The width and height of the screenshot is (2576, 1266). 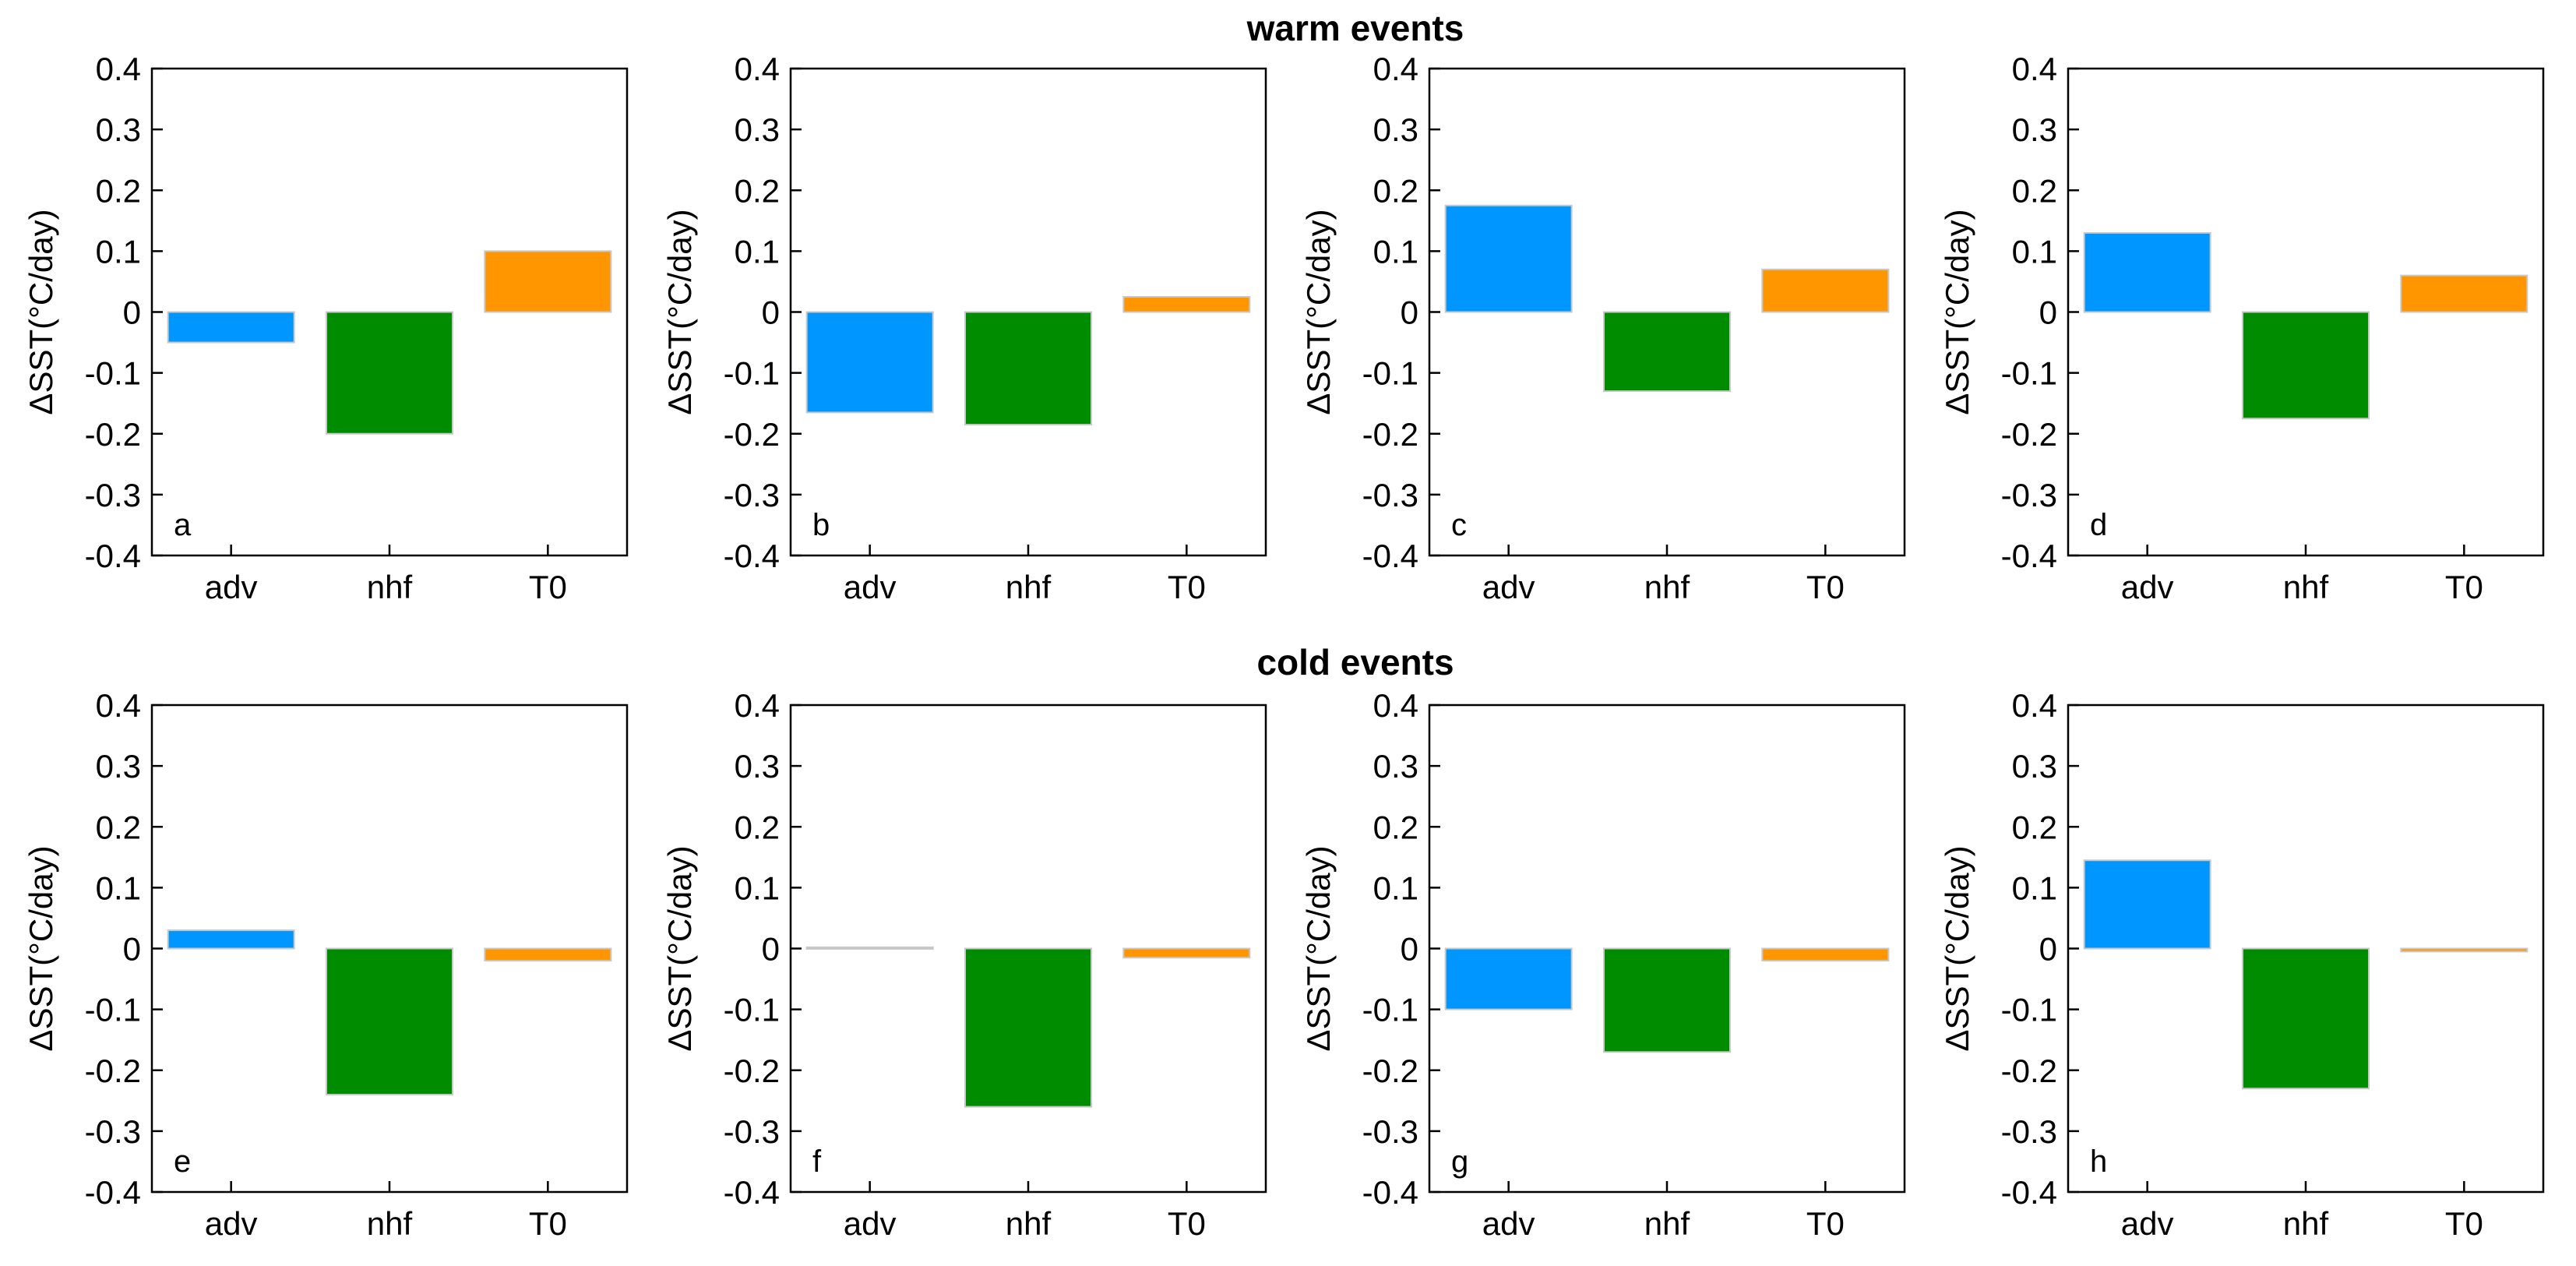 I want to click on panel-letter: d, so click(x=2098, y=525).